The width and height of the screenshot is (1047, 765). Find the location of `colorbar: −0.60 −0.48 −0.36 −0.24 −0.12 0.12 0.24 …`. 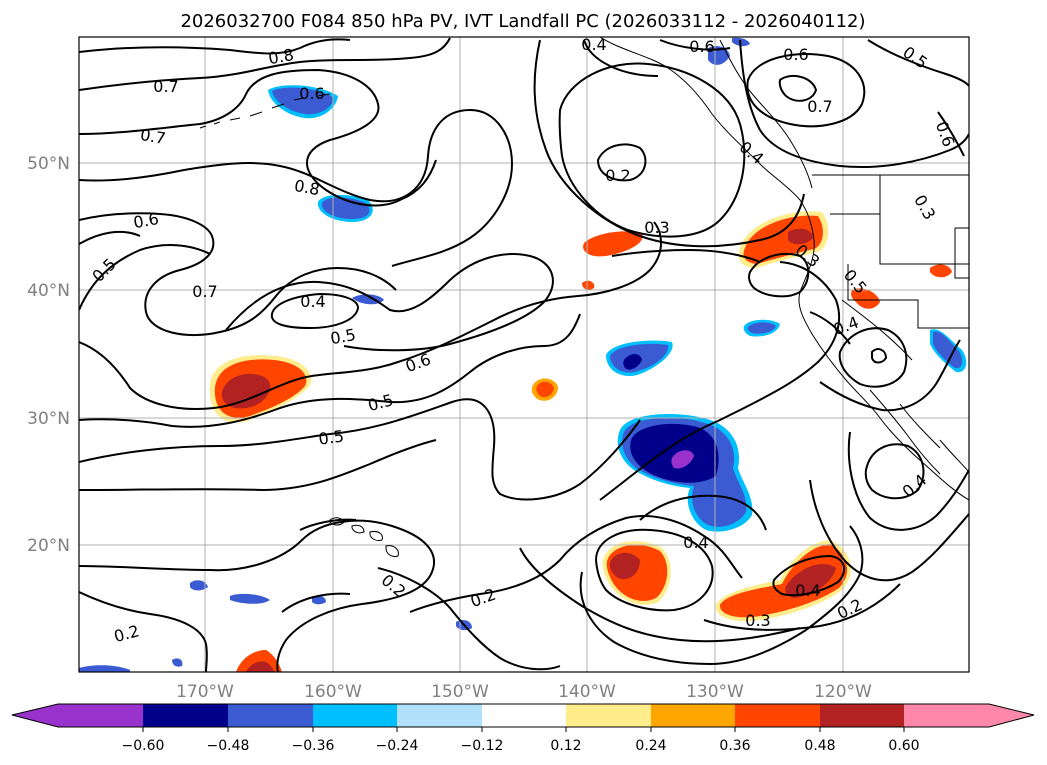

colorbar: −0.60 −0.48 −0.36 −0.24 −0.12 0.12 0.24 … is located at coordinates (523, 728).